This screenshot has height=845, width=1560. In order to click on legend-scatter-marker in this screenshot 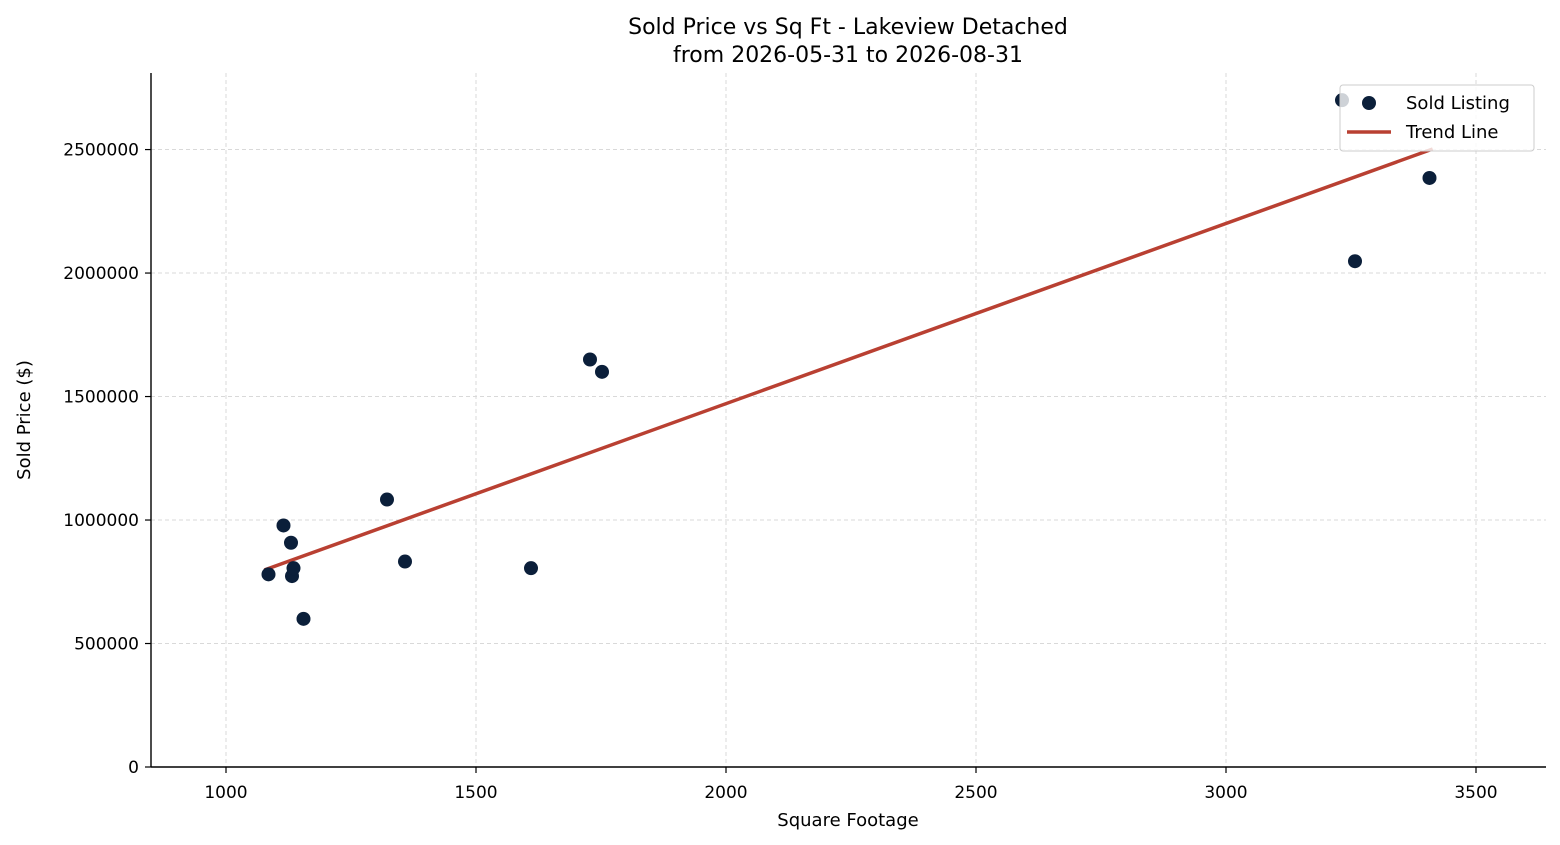, I will do `click(1369, 103)`.